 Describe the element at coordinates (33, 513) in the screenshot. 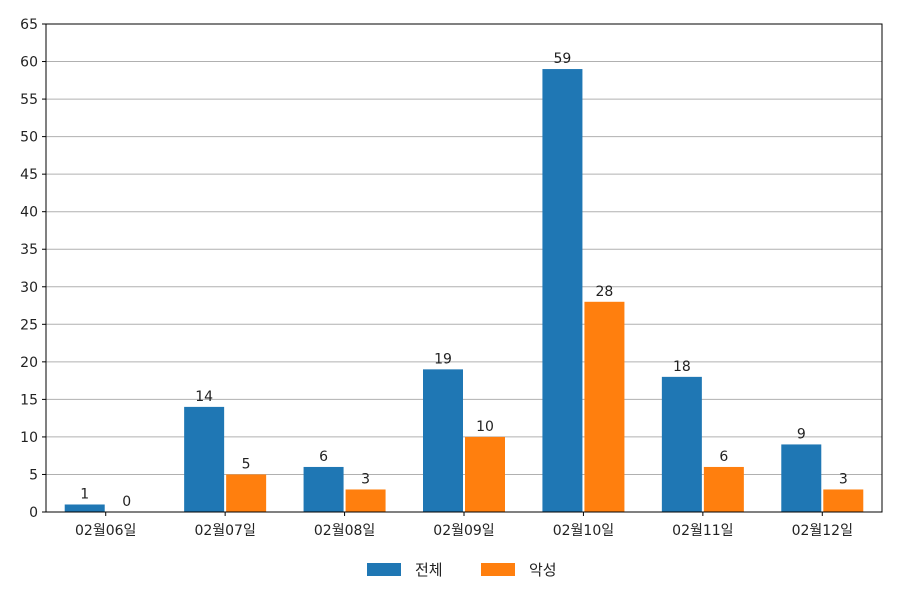

I see `y-tick-label: 0` at that location.